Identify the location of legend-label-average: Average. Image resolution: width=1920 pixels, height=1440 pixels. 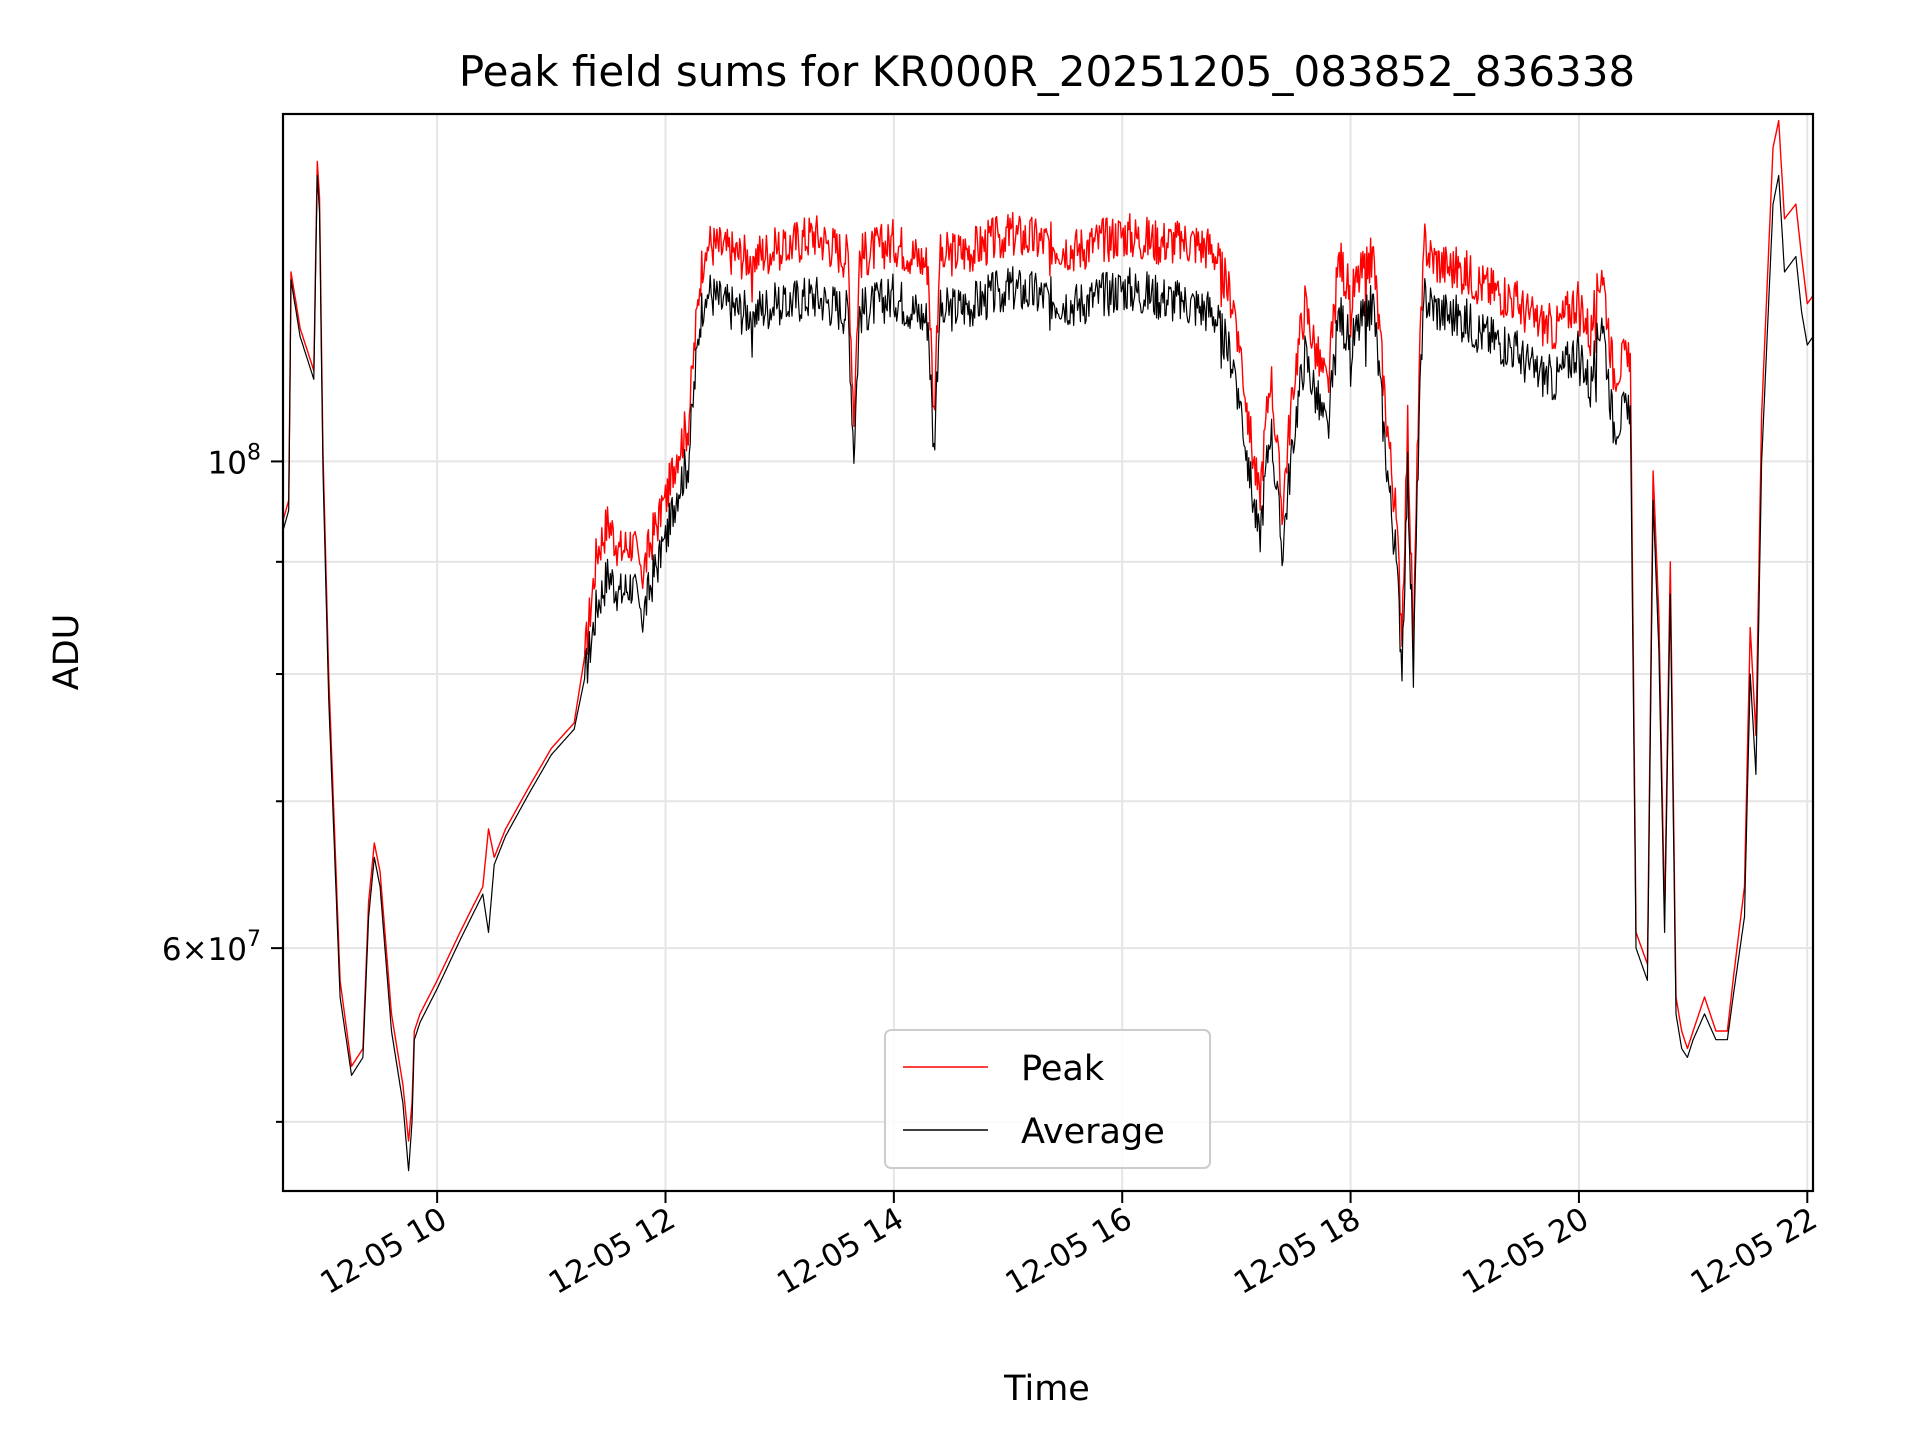
(1093, 1132).